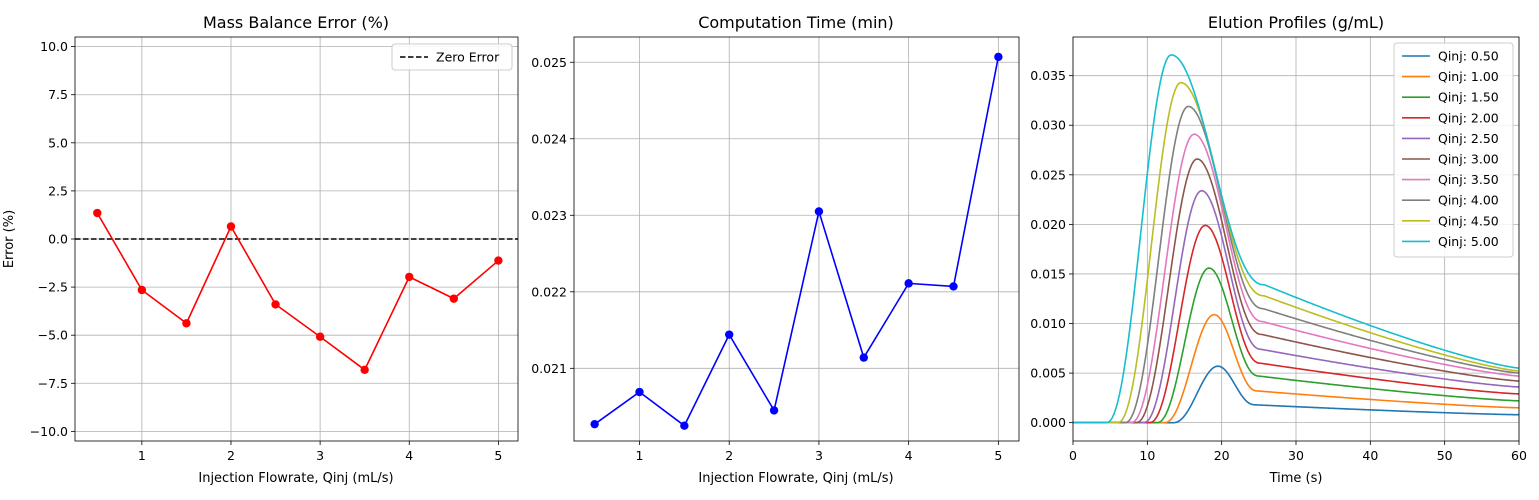 Image resolution: width=1539 pixels, height=500 pixels. I want to click on chart-title: Mass Balance Error (%), so click(296, 22).